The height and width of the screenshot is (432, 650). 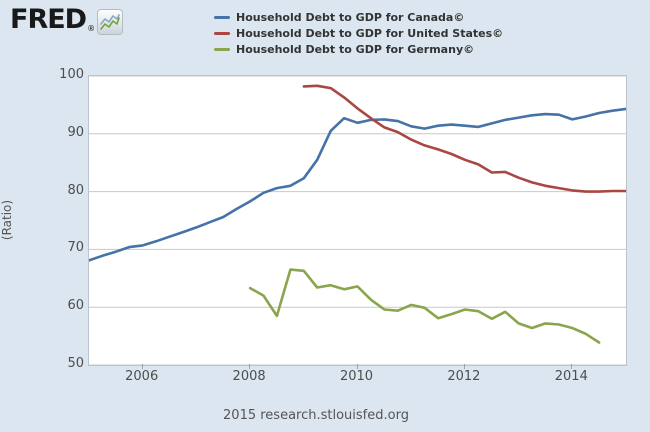 What do you see at coordinates (222, 33) in the screenshot?
I see `united-states-series-swatch` at bounding box center [222, 33].